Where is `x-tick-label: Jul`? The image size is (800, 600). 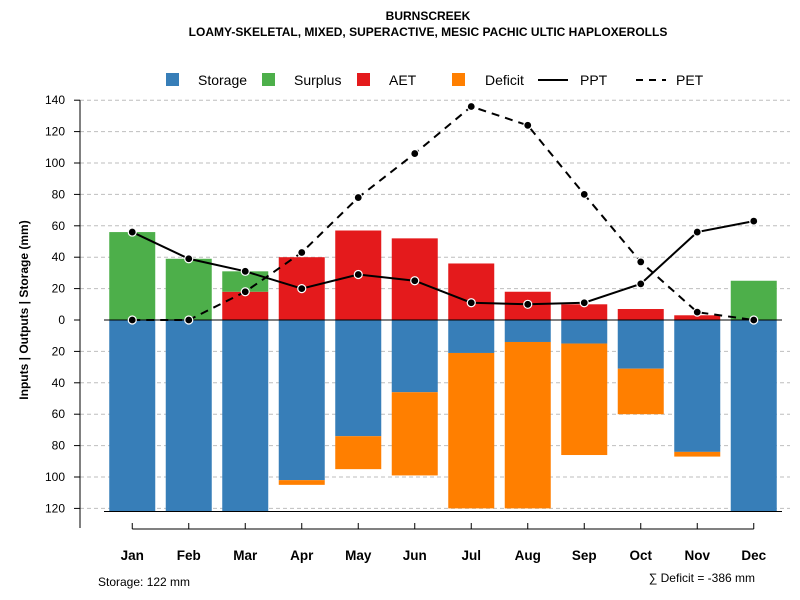 x-tick-label: Jul is located at coordinates (471, 555).